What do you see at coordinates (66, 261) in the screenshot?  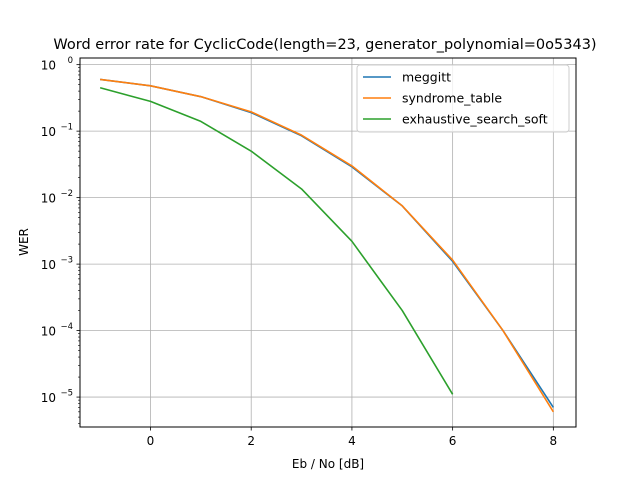 I see `y-tick-exponent: −3` at bounding box center [66, 261].